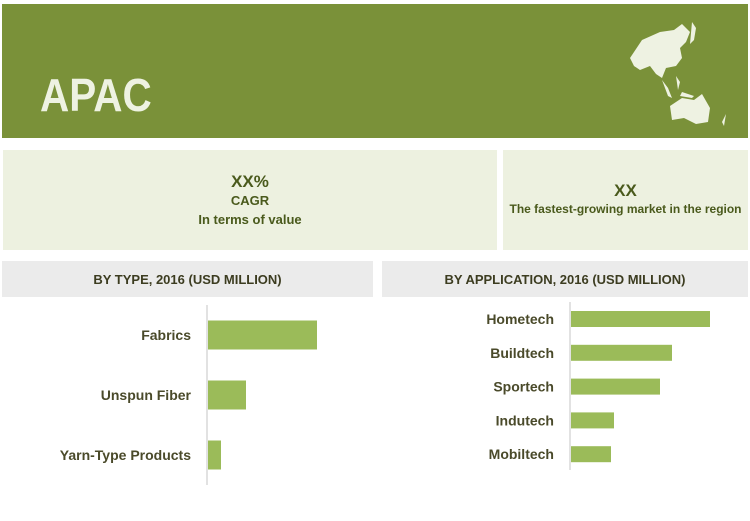 The image size is (750, 521). Describe the element at coordinates (525, 420) in the screenshot. I see `category-label: Indutech` at that location.